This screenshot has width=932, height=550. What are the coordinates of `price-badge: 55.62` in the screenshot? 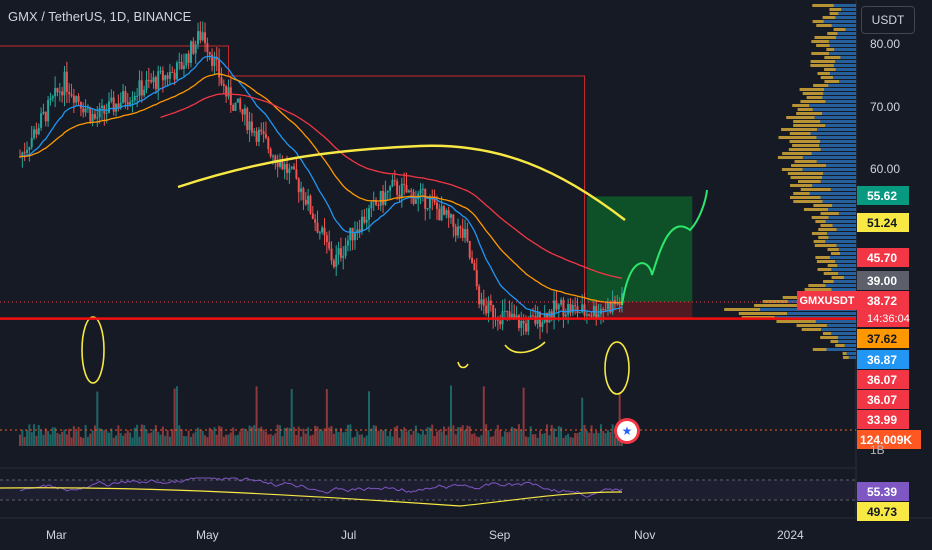 It's located at (883, 195).